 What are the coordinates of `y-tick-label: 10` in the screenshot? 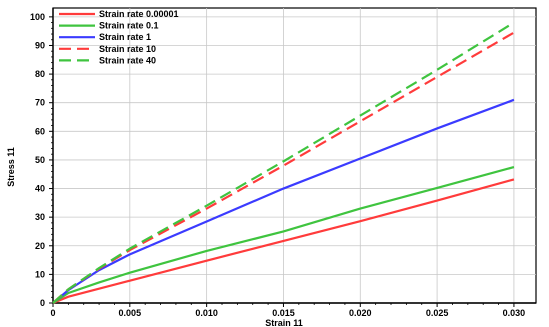 It's located at (40, 274).